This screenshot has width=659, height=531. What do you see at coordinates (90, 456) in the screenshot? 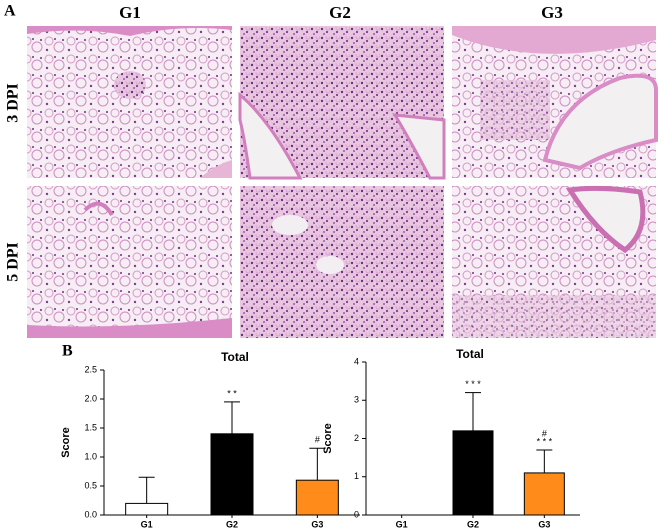
I see `y-tick-label: 1.0` at bounding box center [90, 456].